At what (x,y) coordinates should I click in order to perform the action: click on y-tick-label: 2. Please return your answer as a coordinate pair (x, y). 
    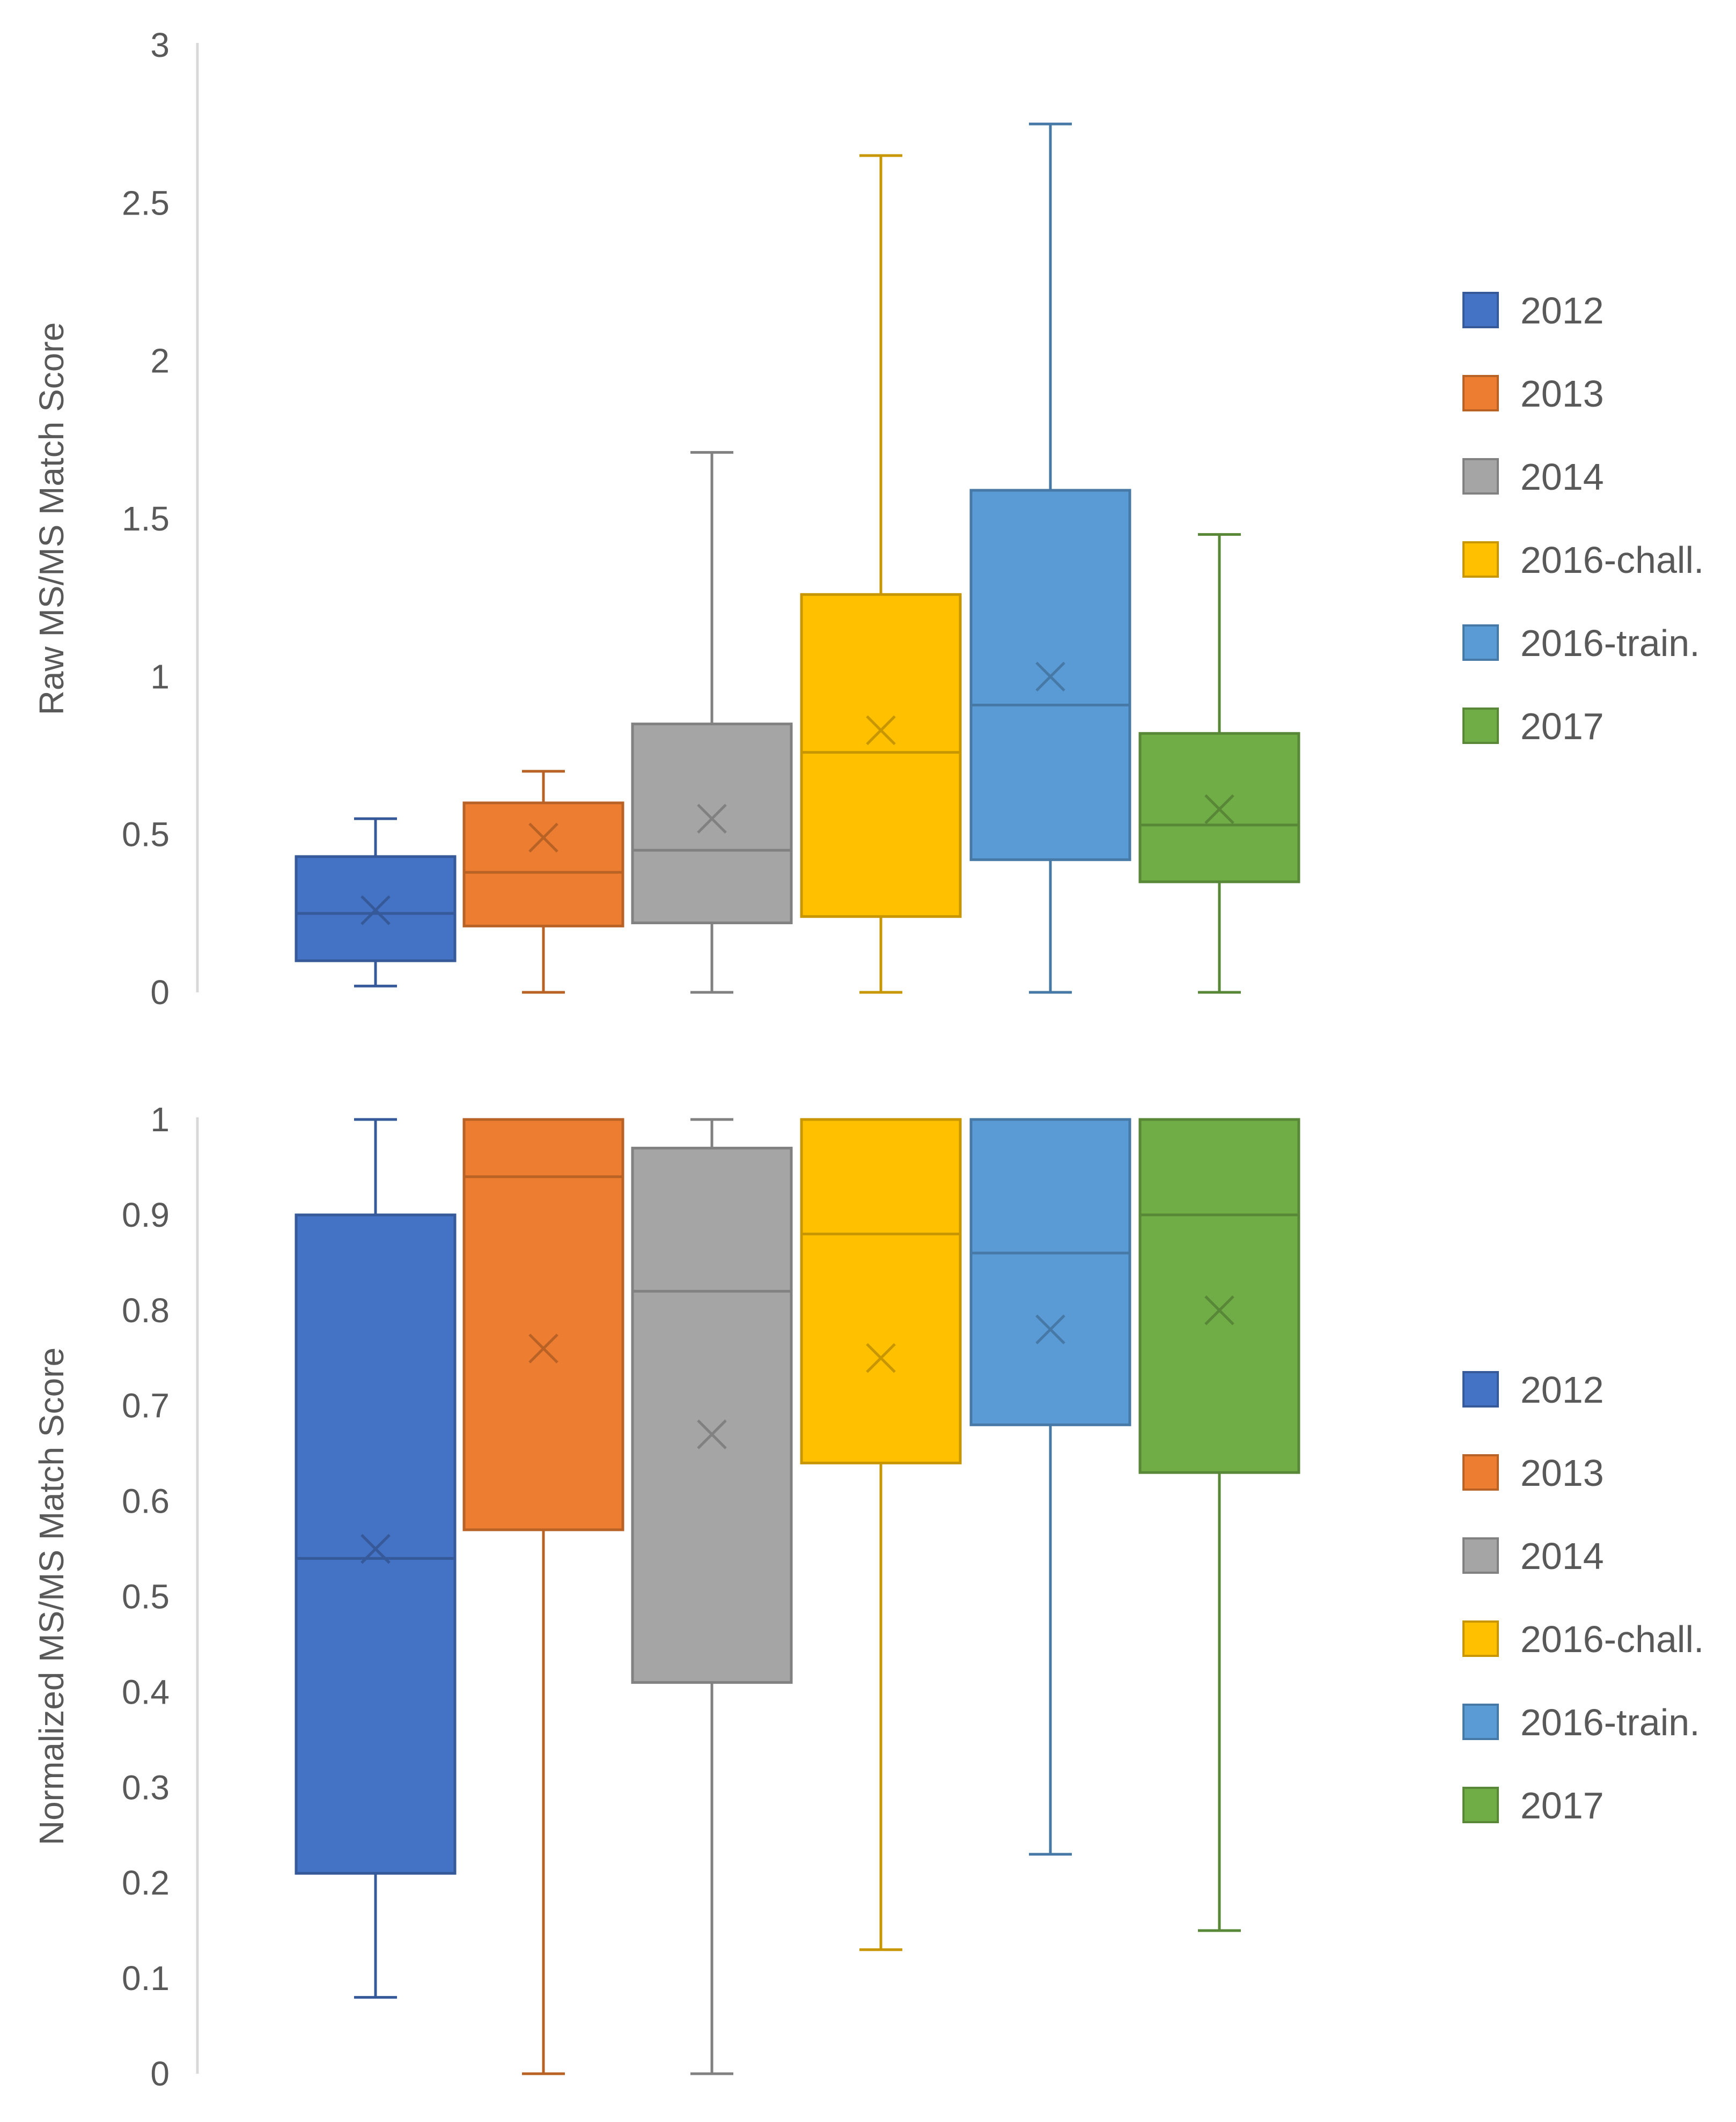
    Looking at the image, I should click on (160, 361).